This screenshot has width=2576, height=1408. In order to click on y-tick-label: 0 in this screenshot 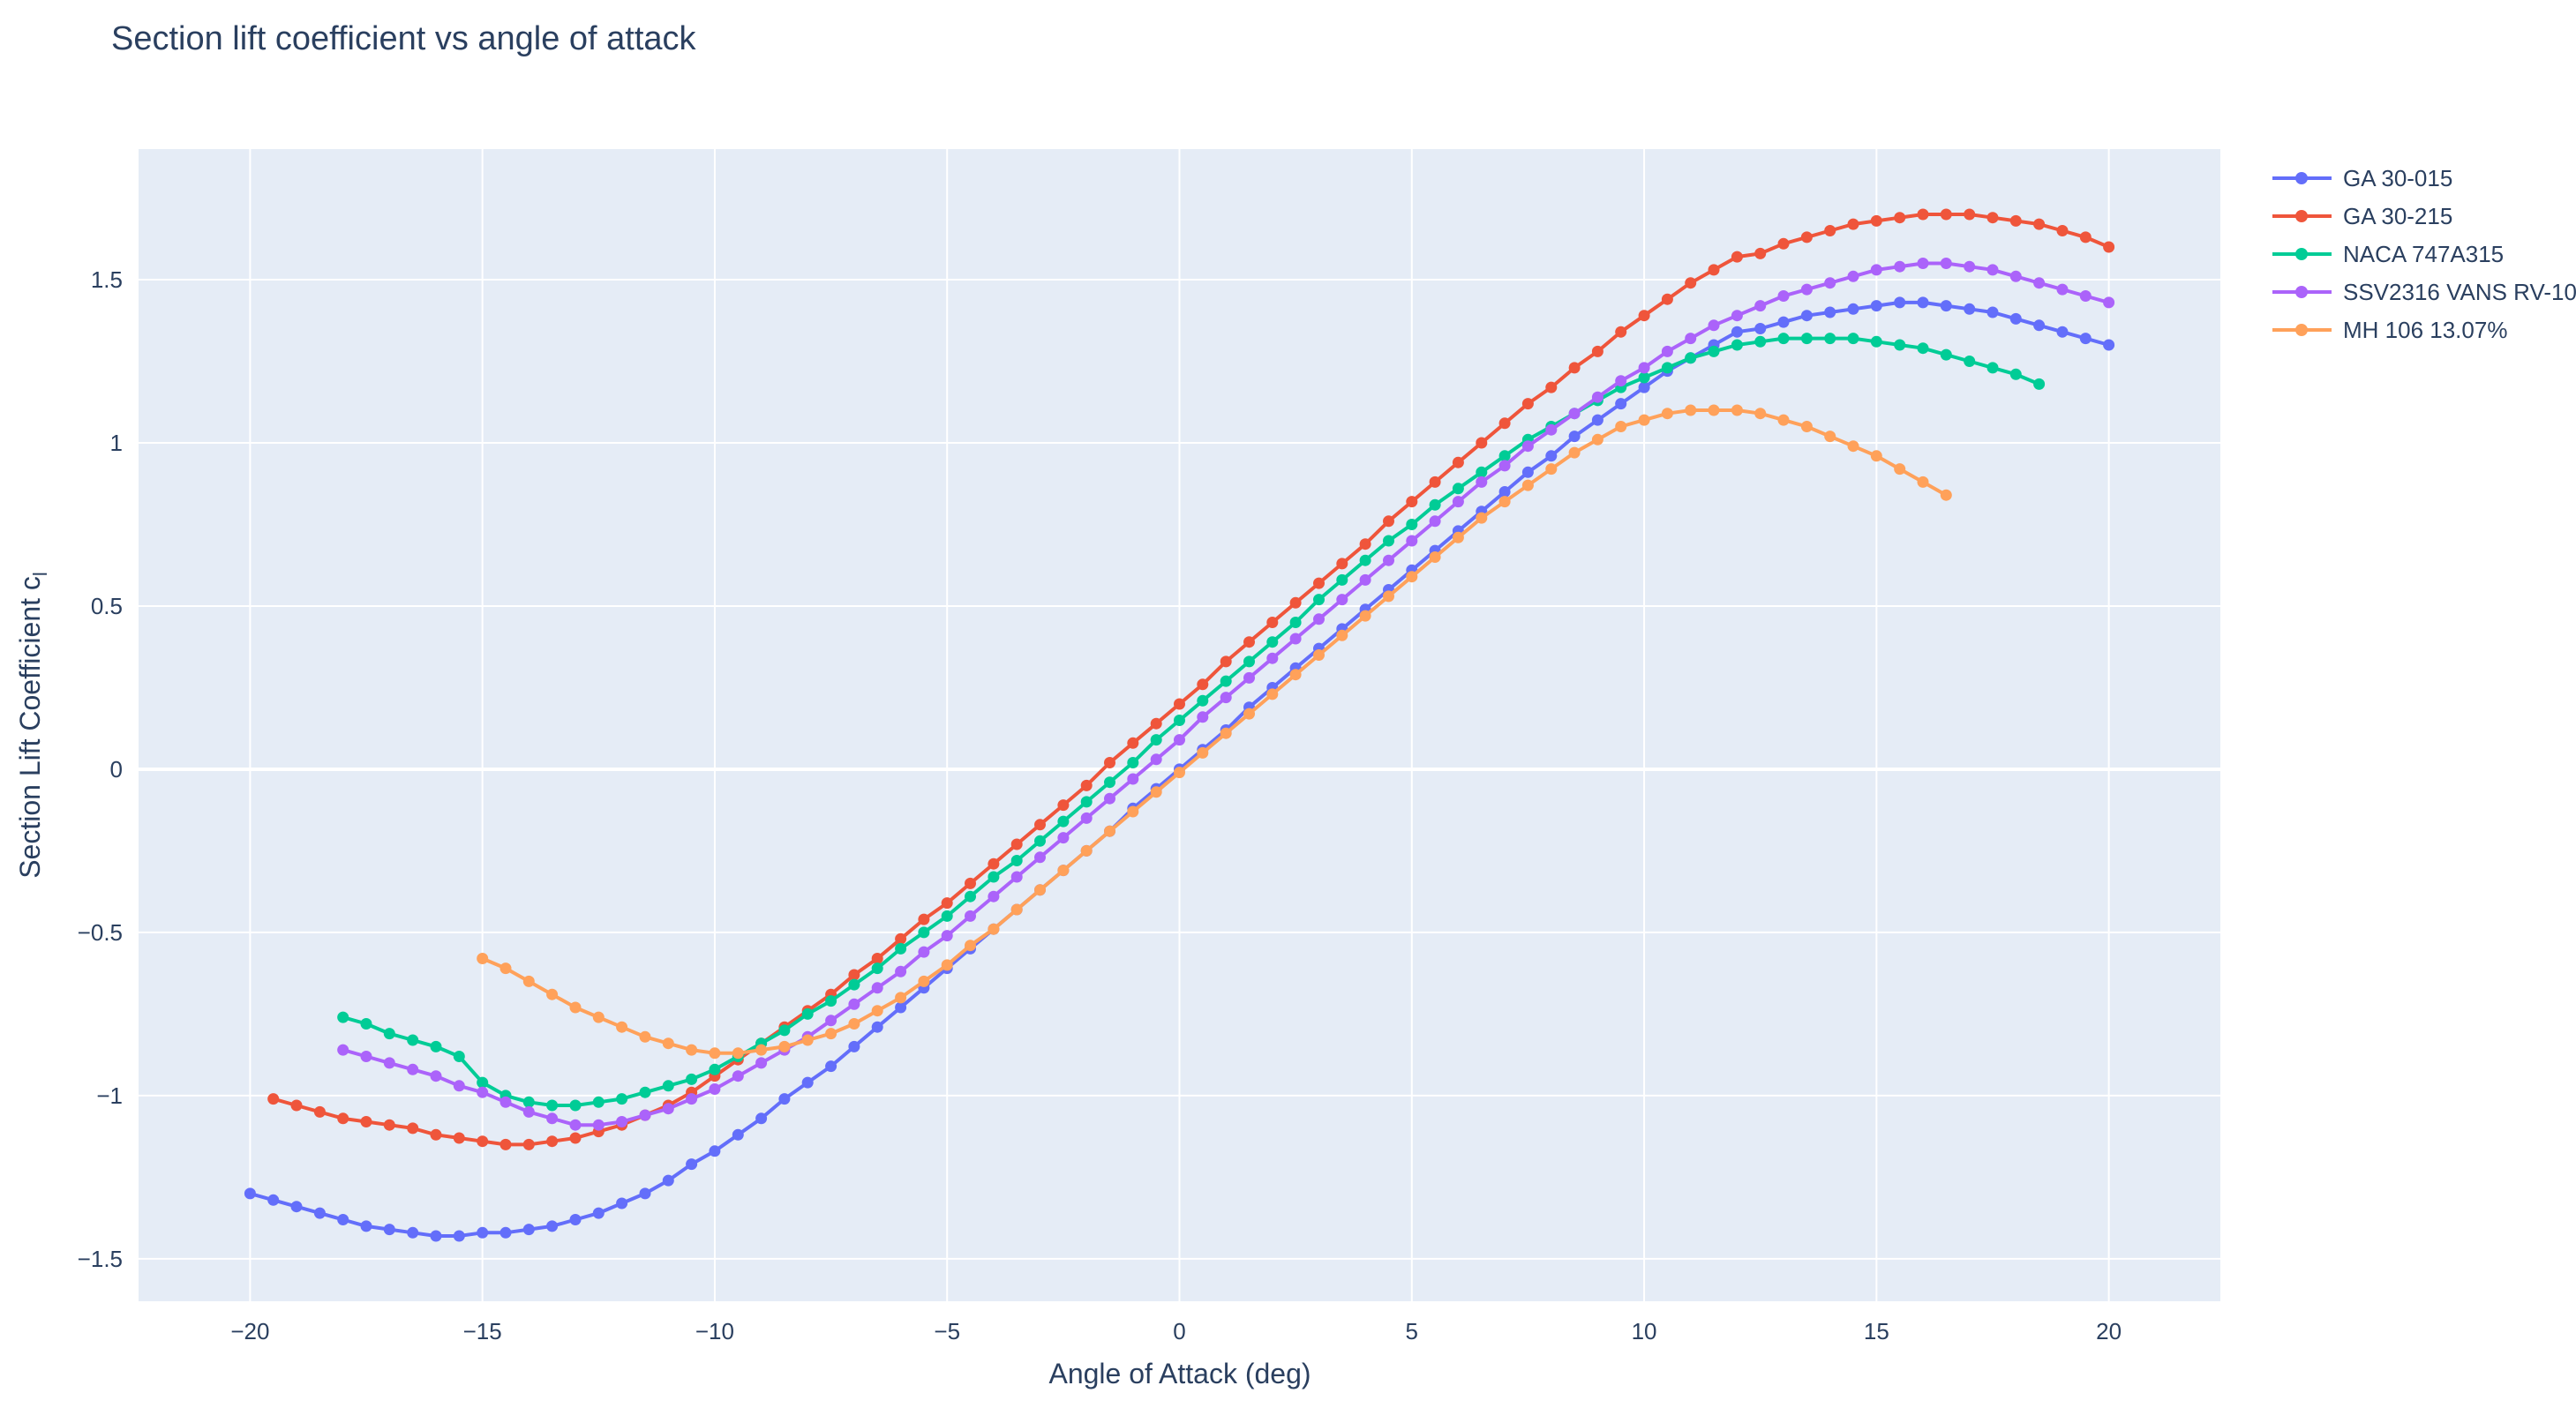, I will do `click(116, 769)`.